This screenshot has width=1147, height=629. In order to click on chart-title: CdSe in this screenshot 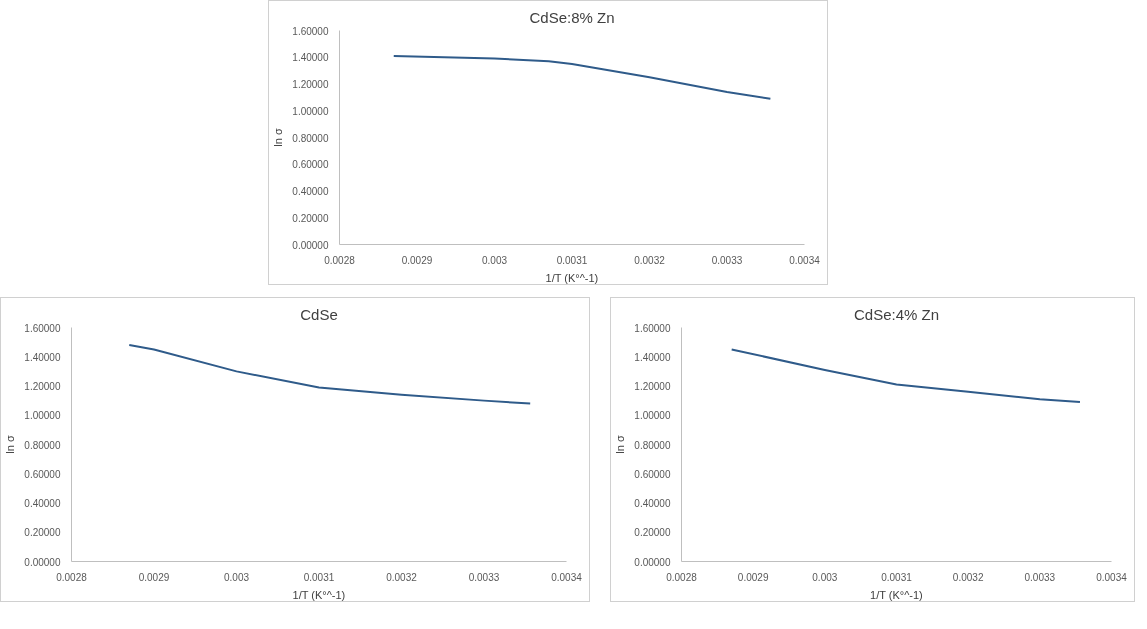, I will do `click(319, 314)`.